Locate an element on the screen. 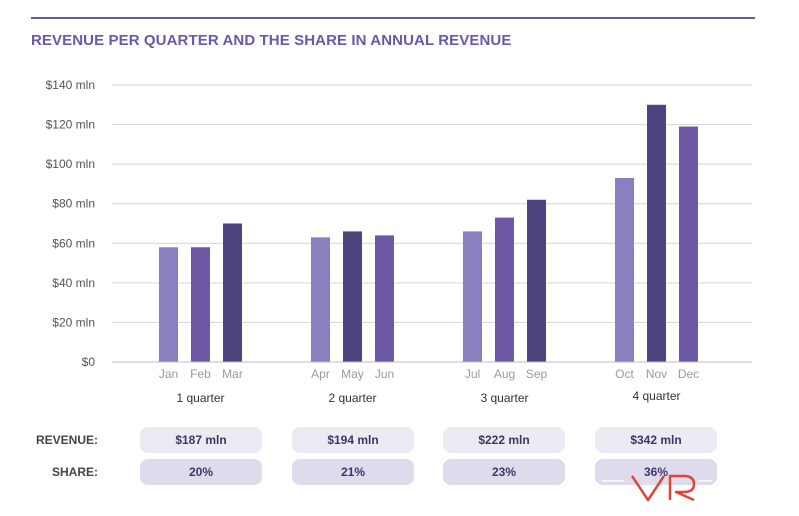  y-tick-label: $80 mln is located at coordinates (73, 204).